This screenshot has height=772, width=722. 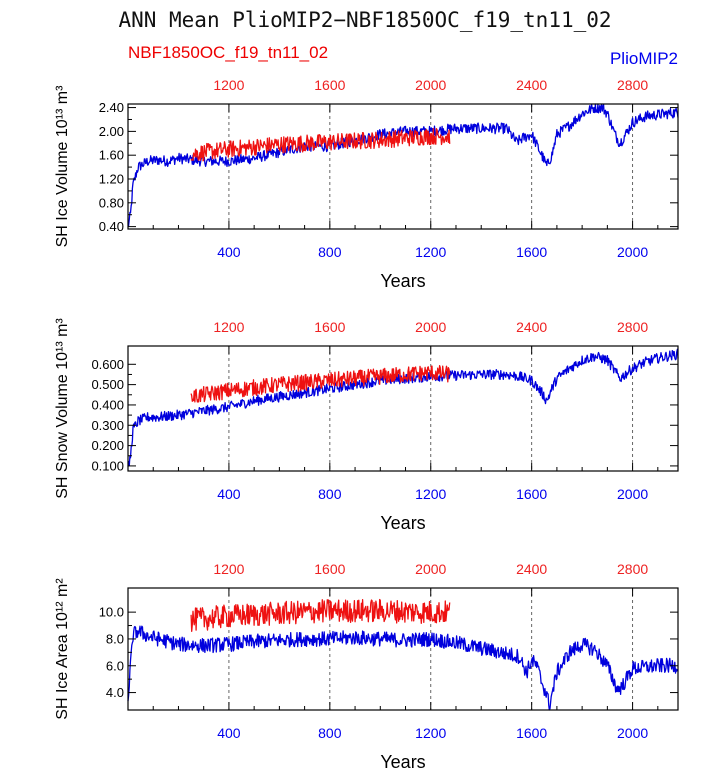 I want to click on ytick-label: 0.40, so click(x=111, y=226).